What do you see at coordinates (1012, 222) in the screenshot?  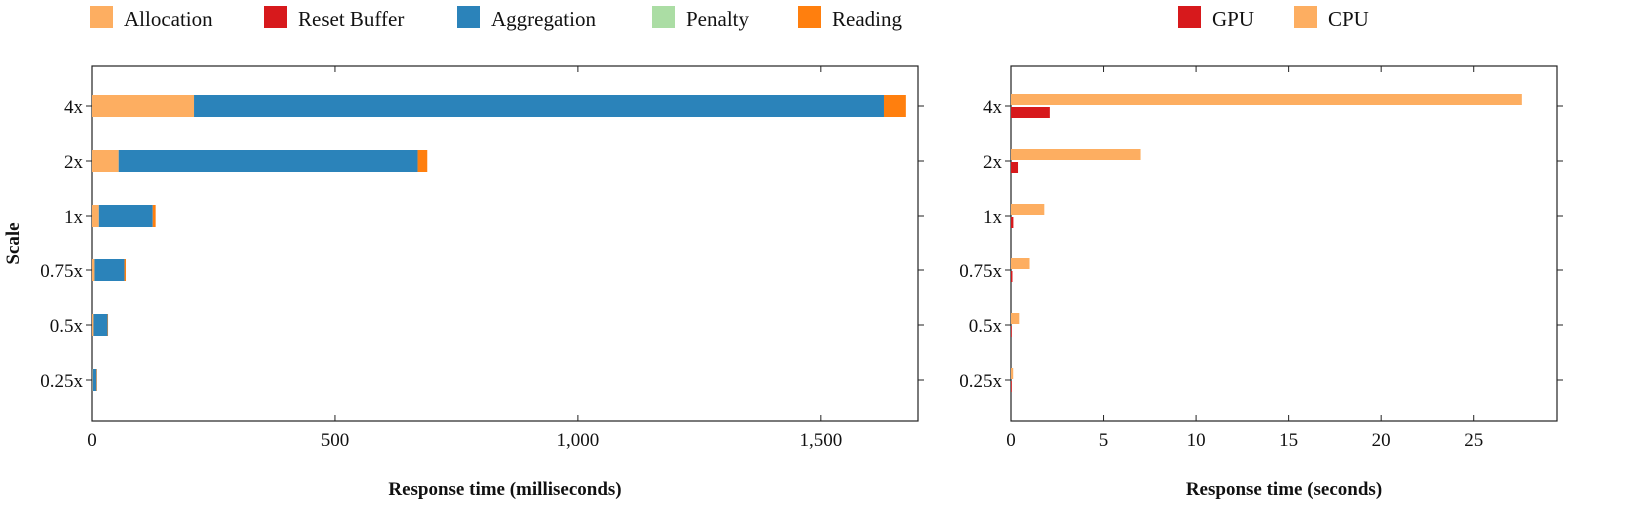 I see `bar-gpu-1x` at bounding box center [1012, 222].